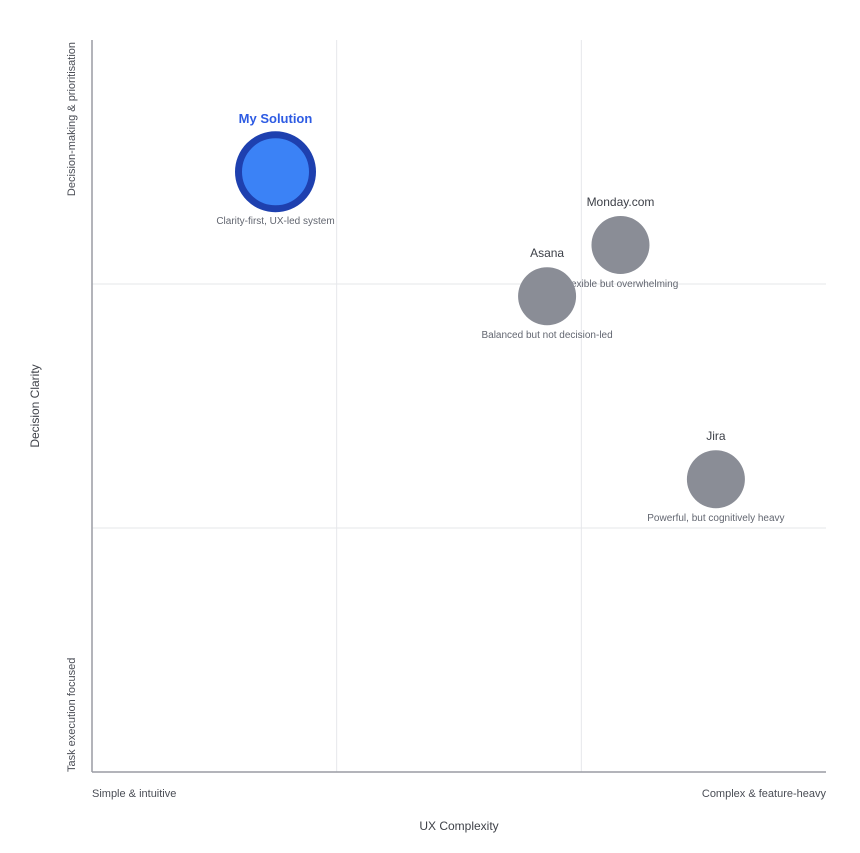  Describe the element at coordinates (72, 119) in the screenshot. I see `y-axis-high-label: Decision-making & prioritisation` at that location.